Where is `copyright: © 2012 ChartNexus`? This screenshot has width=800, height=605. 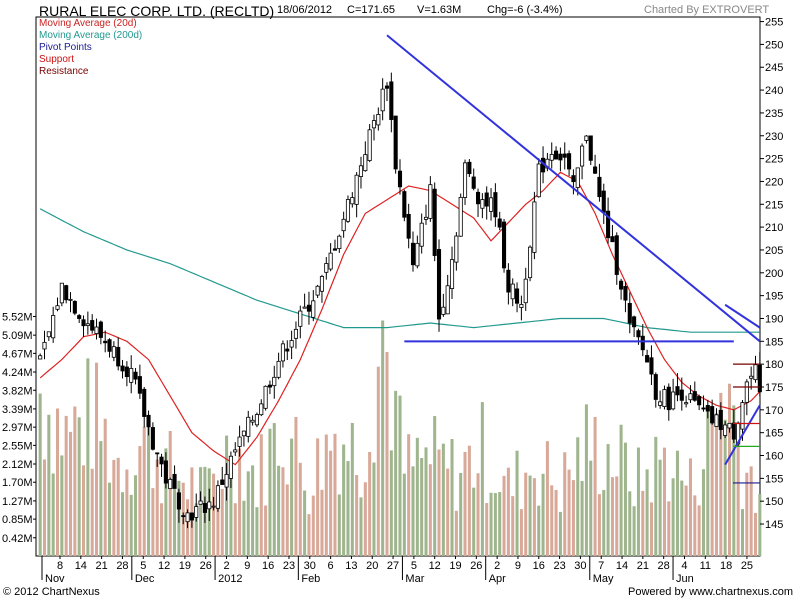 copyright: © 2012 ChartNexus is located at coordinates (51, 592).